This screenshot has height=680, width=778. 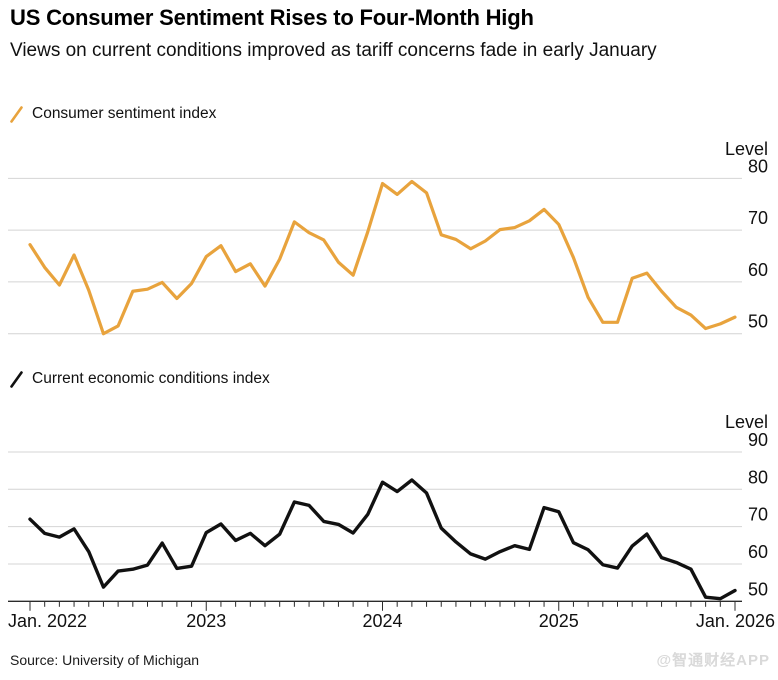 I want to click on legend-conditions: Current economic conditions index, so click(x=140, y=379).